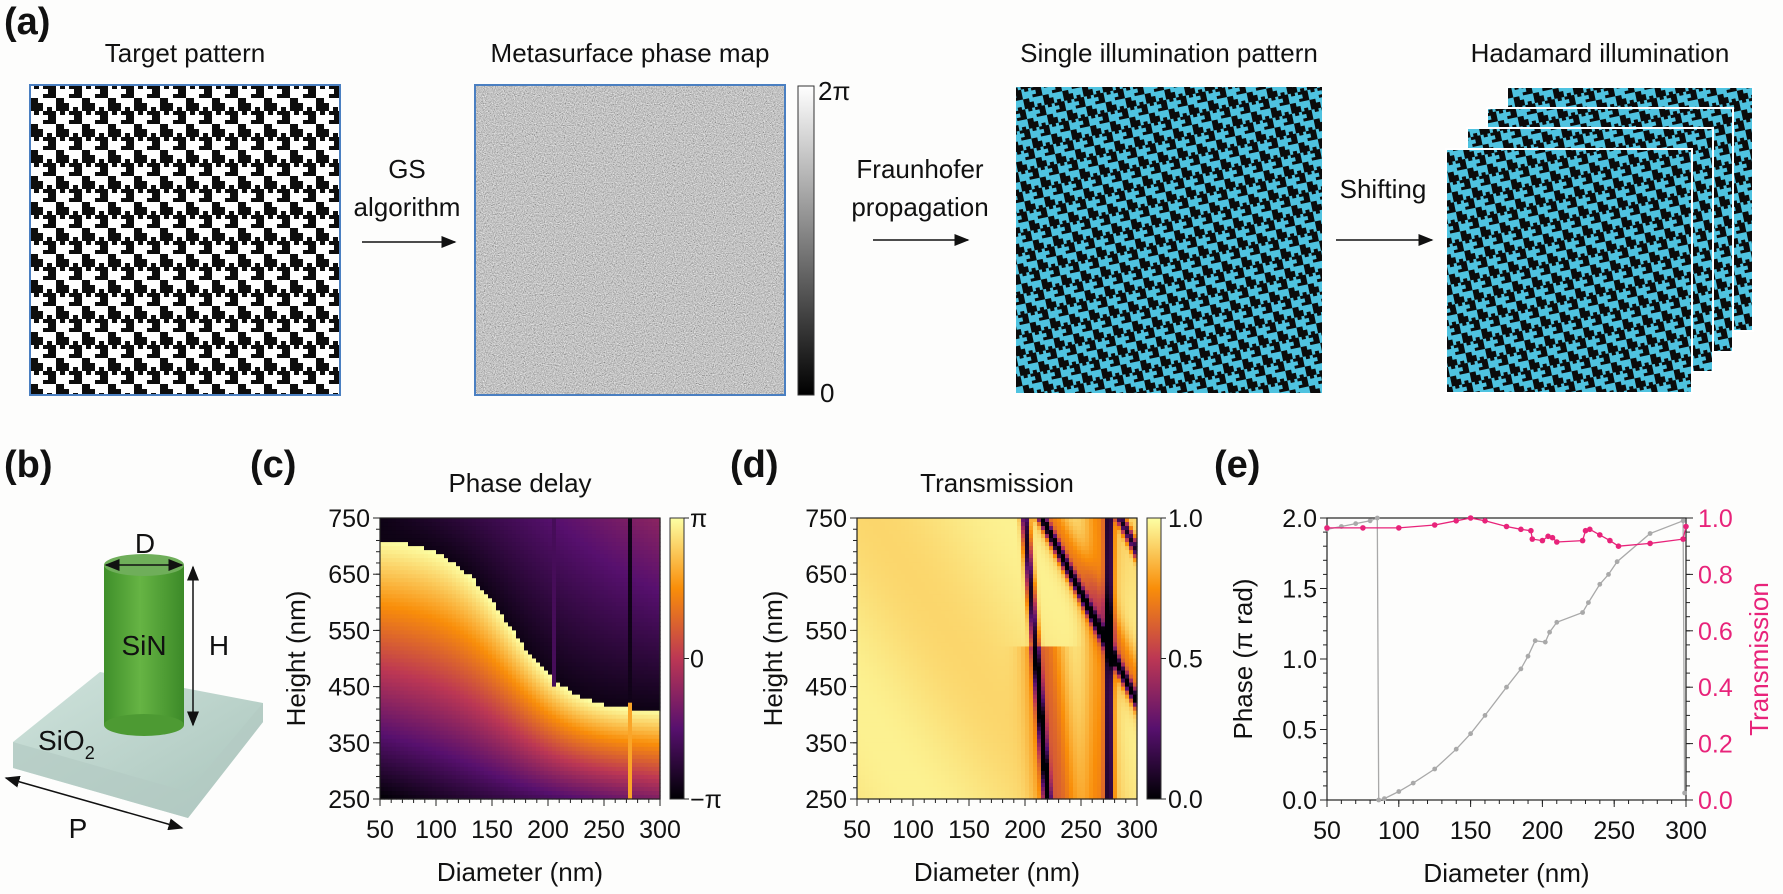  What do you see at coordinates (138, 760) in the screenshot?
I see `substrate-side` at bounding box center [138, 760].